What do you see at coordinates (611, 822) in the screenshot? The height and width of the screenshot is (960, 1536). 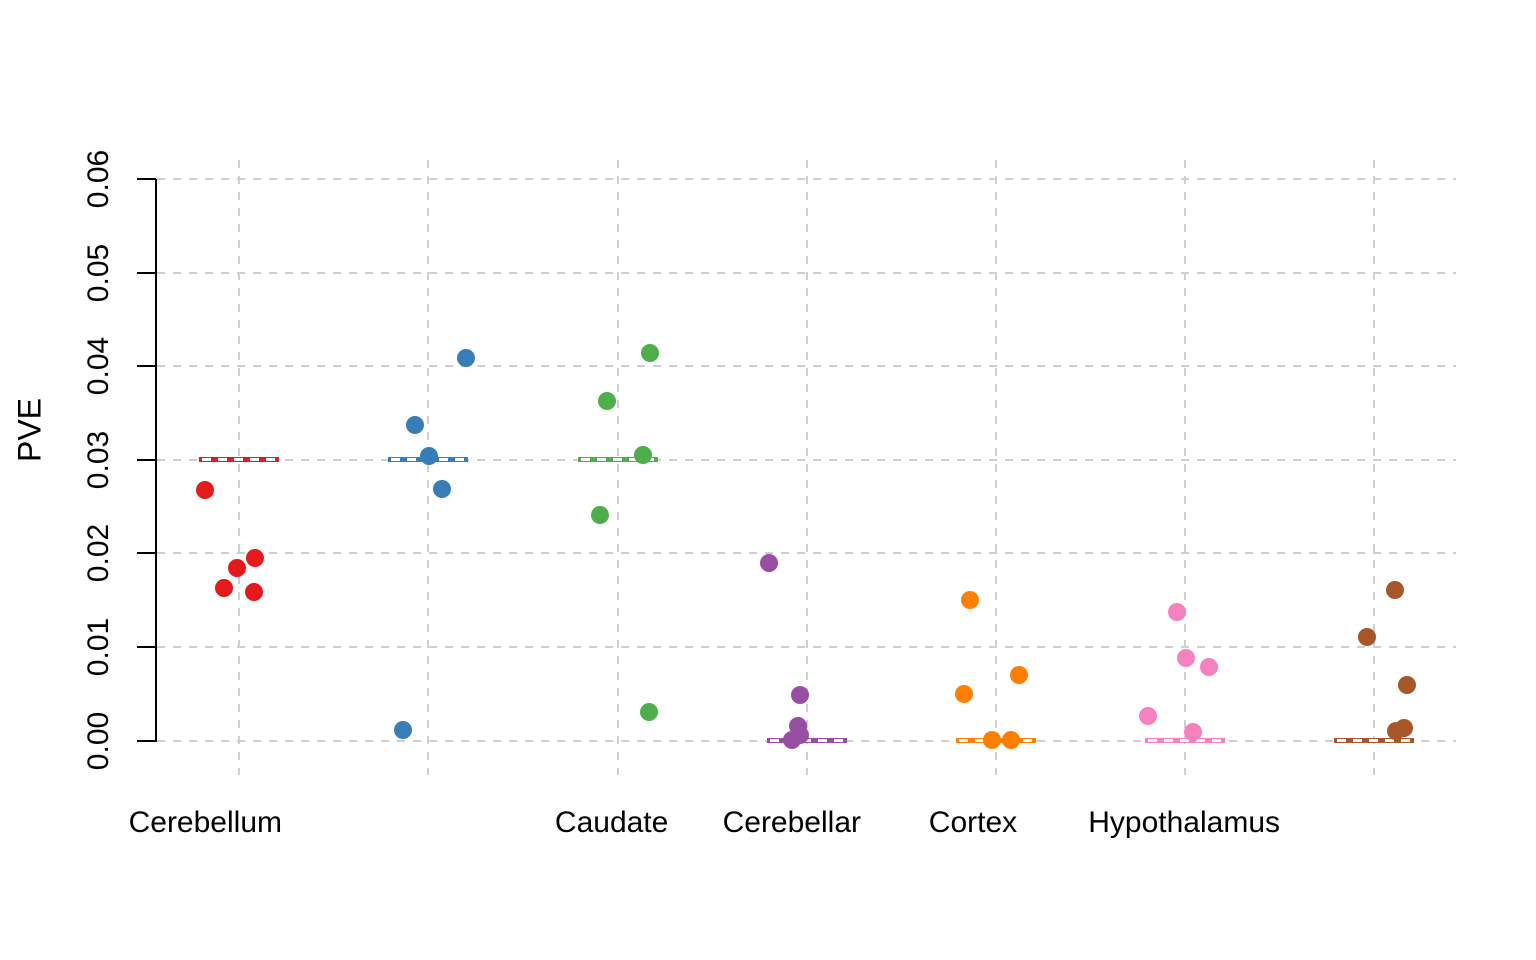 I see `x-category-label: Caudate` at bounding box center [611, 822].